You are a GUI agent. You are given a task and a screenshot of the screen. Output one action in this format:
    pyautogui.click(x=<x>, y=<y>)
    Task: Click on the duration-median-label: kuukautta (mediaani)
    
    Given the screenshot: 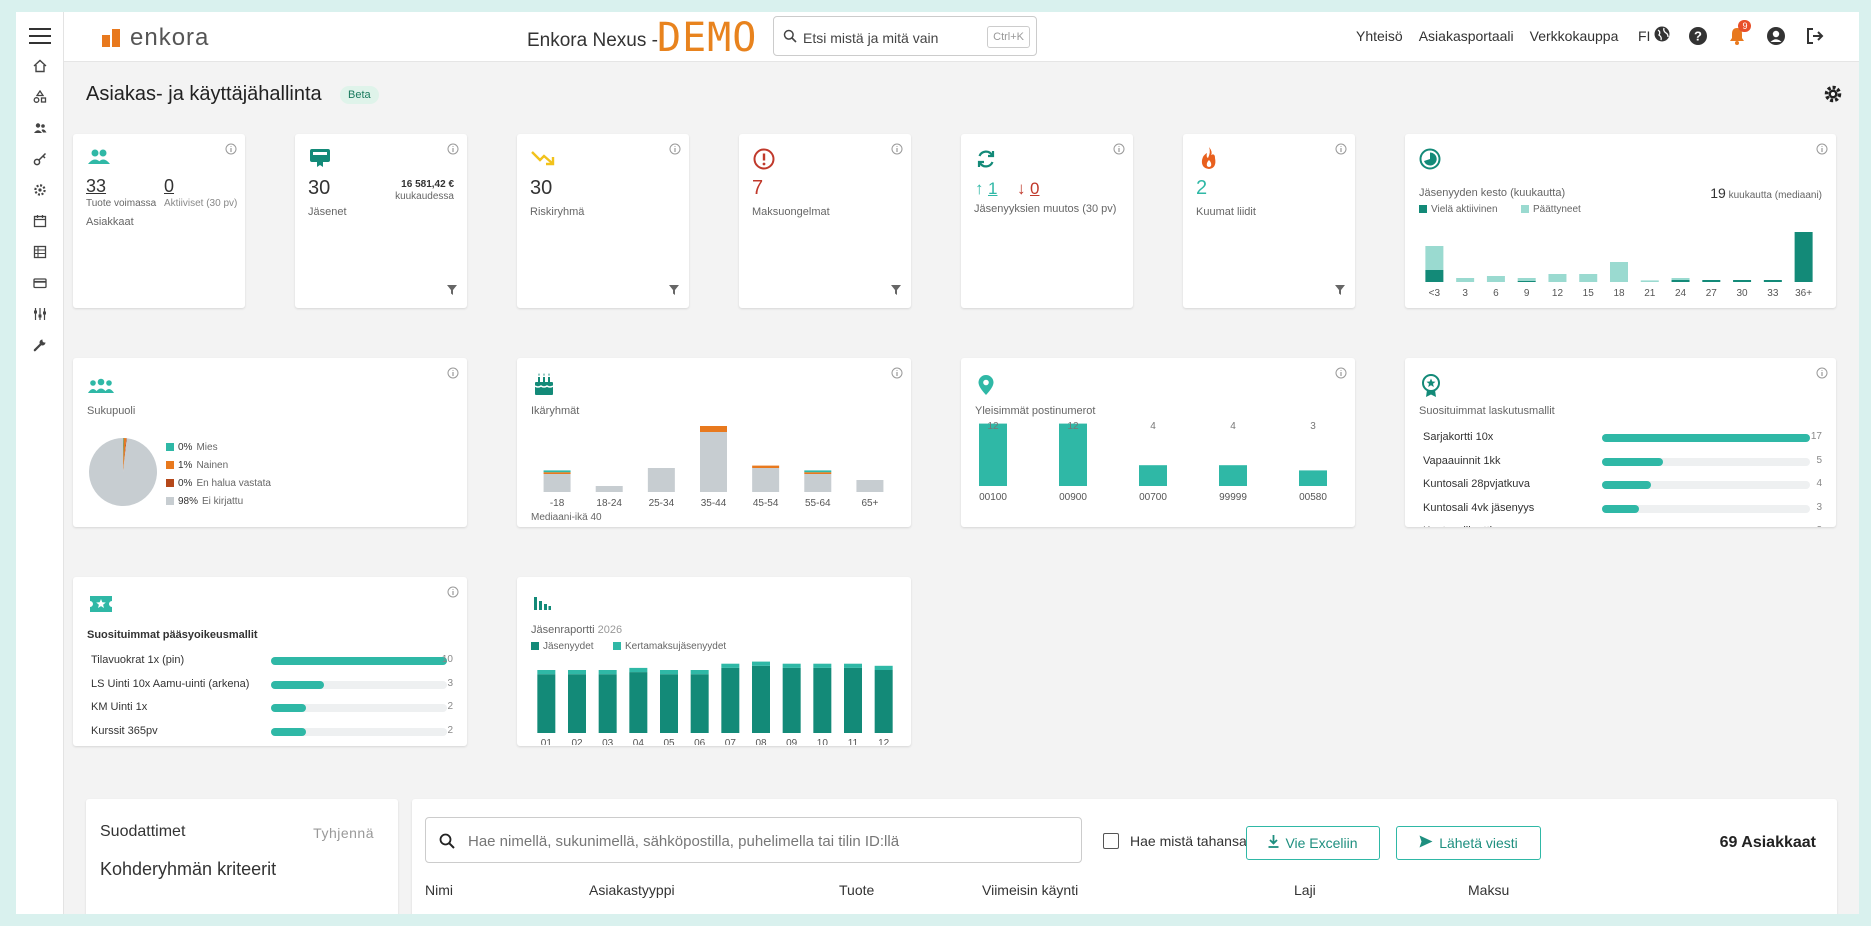 What is the action you would take?
    pyautogui.click(x=1775, y=195)
    